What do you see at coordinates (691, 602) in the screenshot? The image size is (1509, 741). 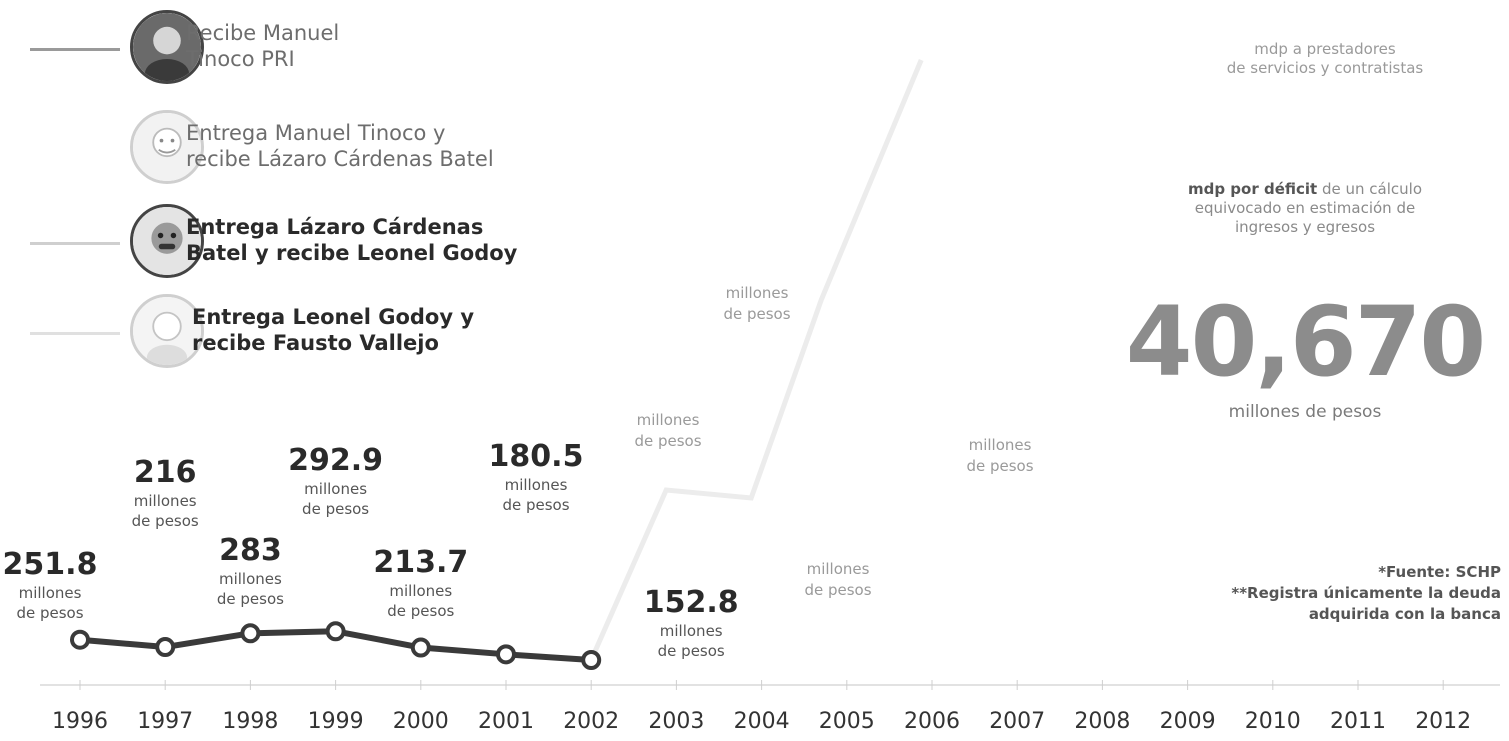 I see `data-label-value: 152.8` at bounding box center [691, 602].